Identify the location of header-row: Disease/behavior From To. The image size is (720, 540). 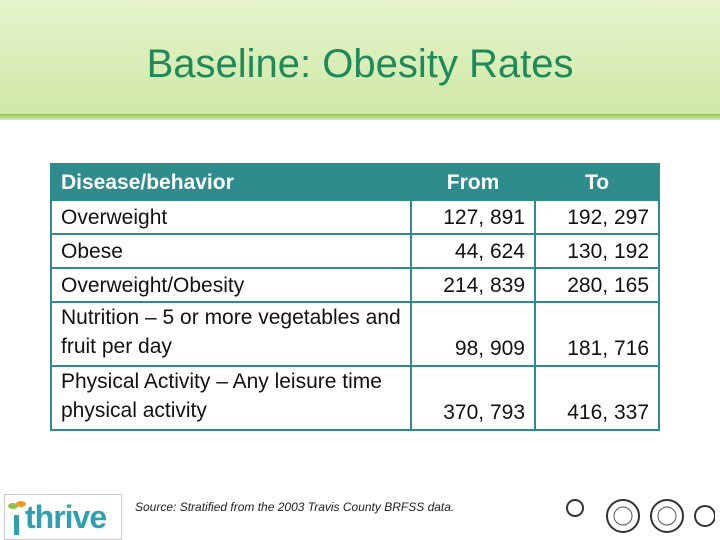
(355, 182).